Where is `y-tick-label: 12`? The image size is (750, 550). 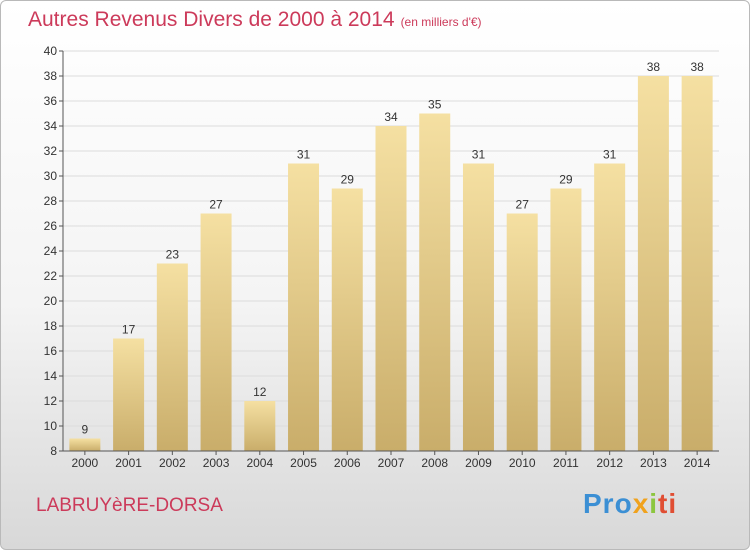
y-tick-label: 12 is located at coordinates (51, 401).